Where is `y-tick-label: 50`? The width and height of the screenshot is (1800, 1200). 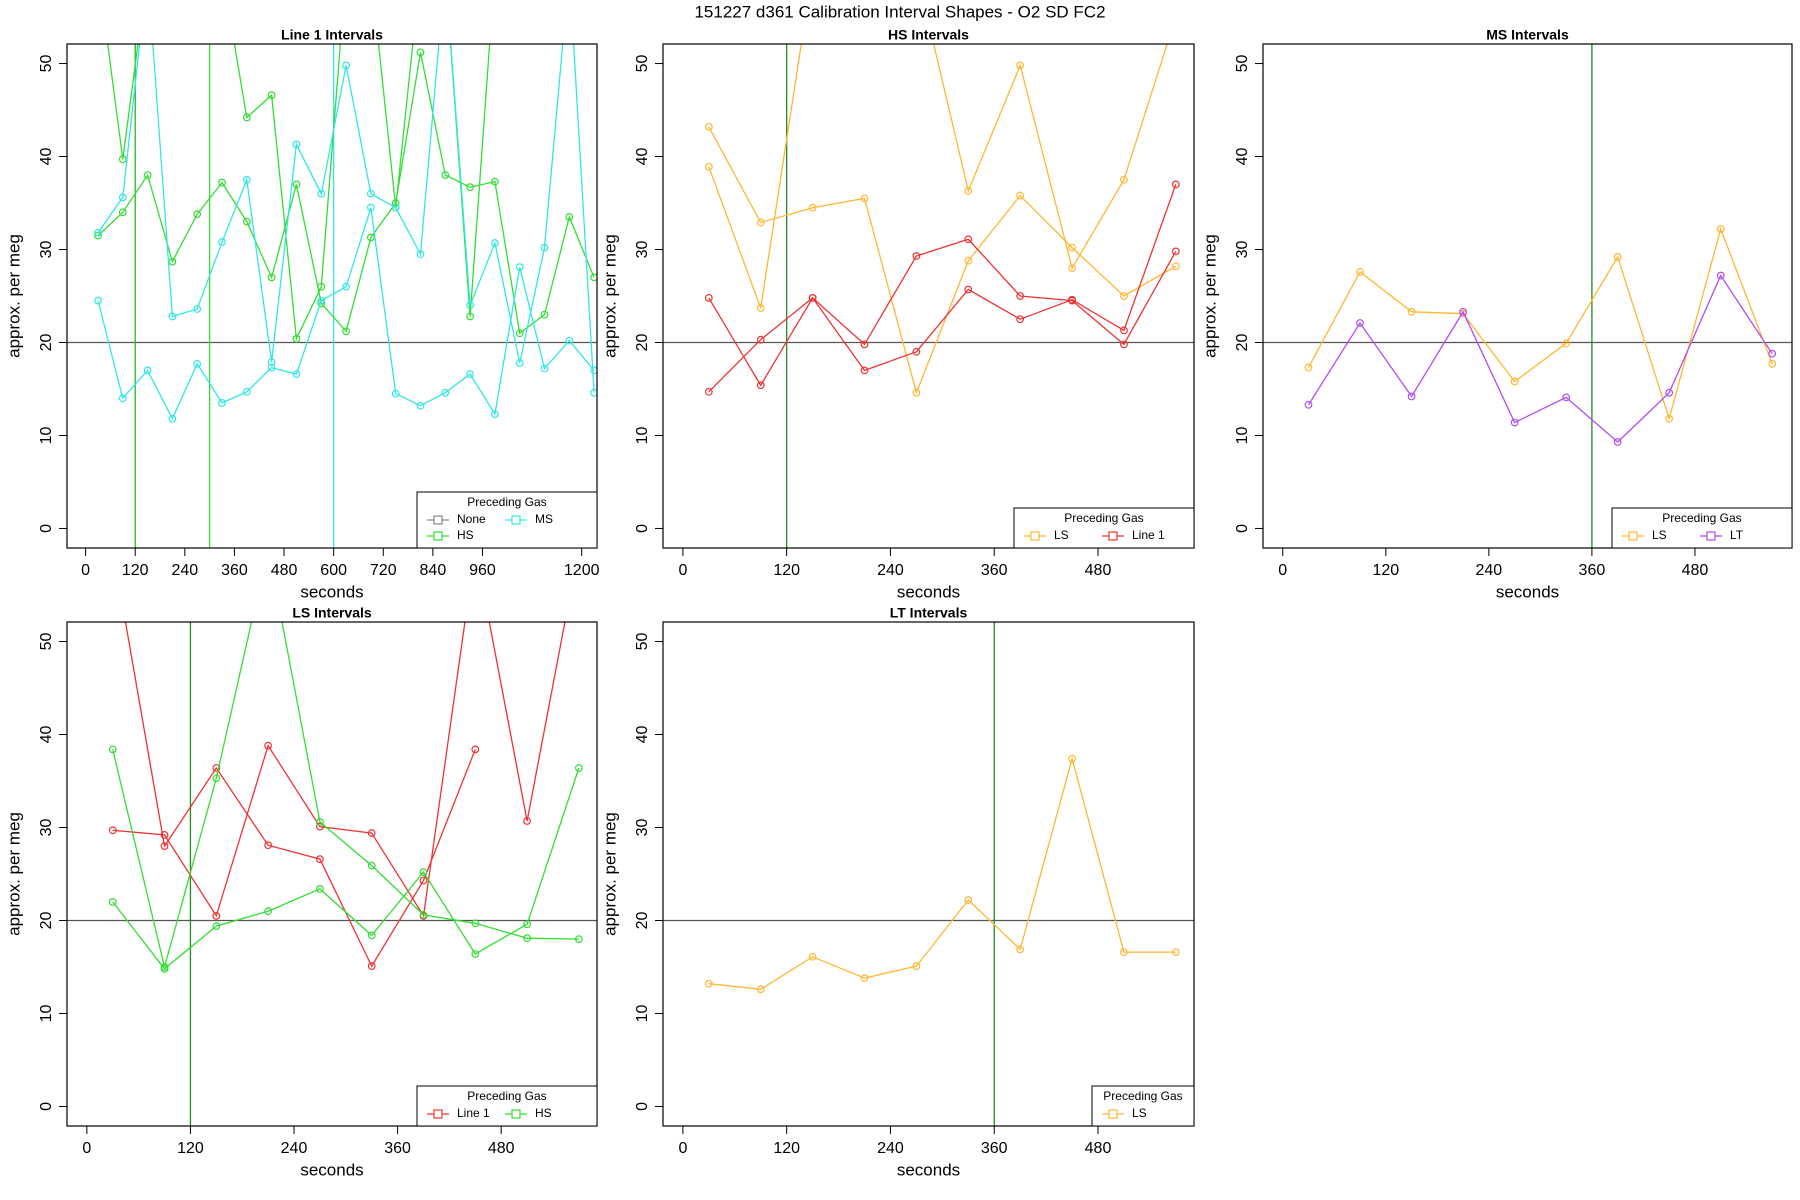 y-tick-label: 50 is located at coordinates (46, 64).